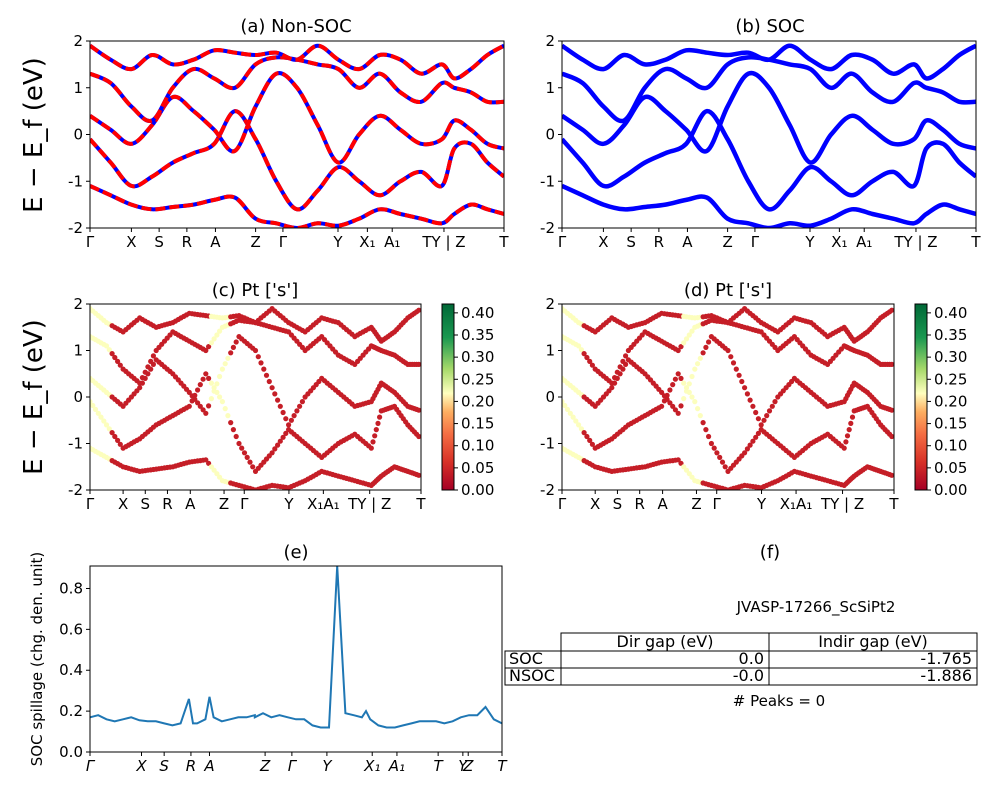 The height and width of the screenshot is (800, 1000). Describe the element at coordinates (295, 552) in the screenshot. I see `panel-e-title: (e)` at that location.